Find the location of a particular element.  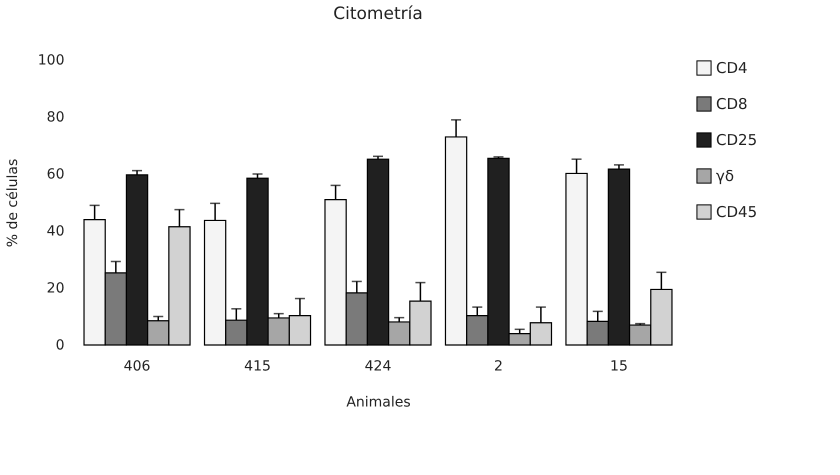

y-tick-label: 0 is located at coordinates (60, 346).